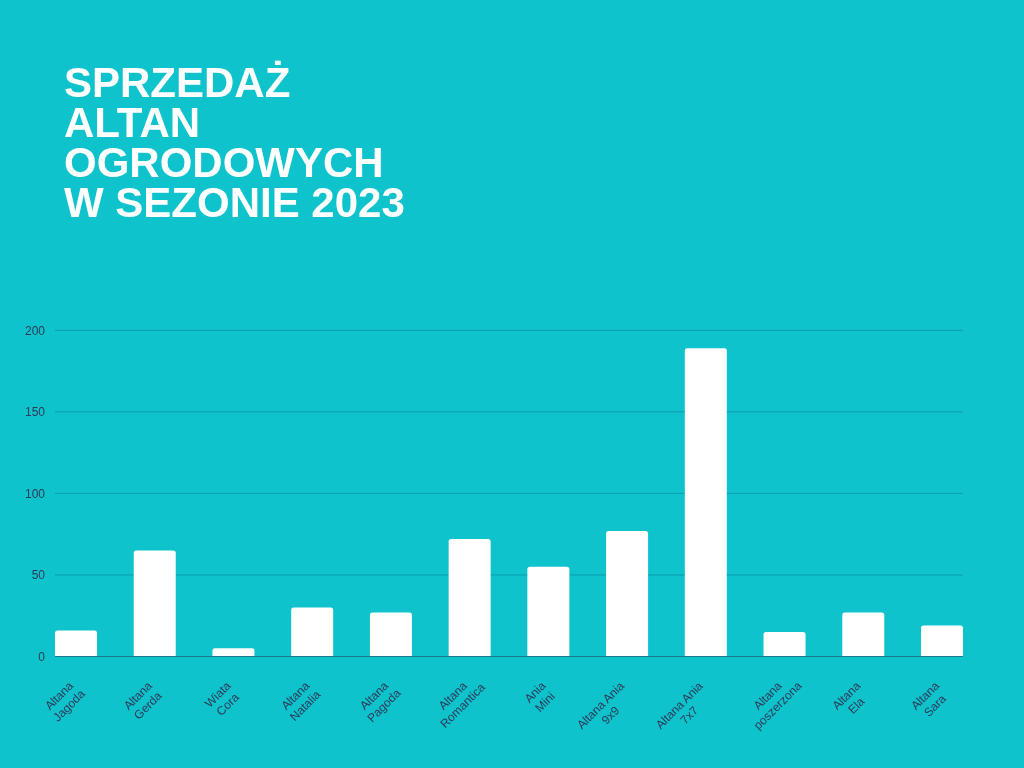 The width and height of the screenshot is (1024, 768). I want to click on y-tick-label: 200, so click(35, 330).